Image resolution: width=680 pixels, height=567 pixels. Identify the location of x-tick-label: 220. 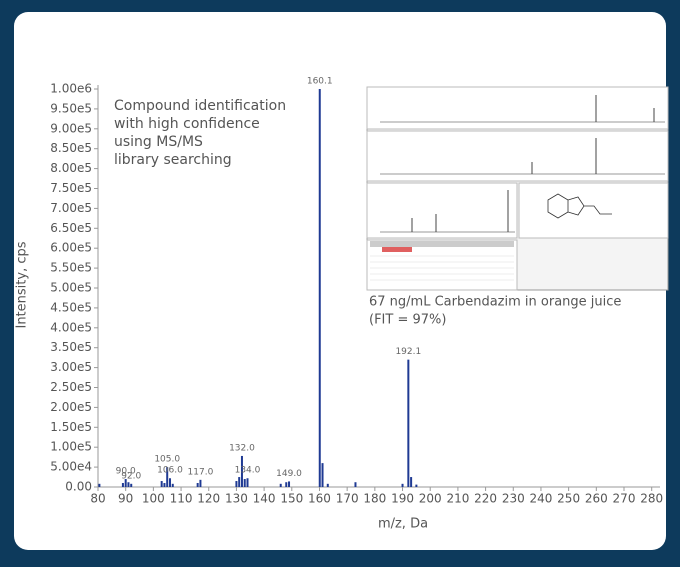
(485, 499).